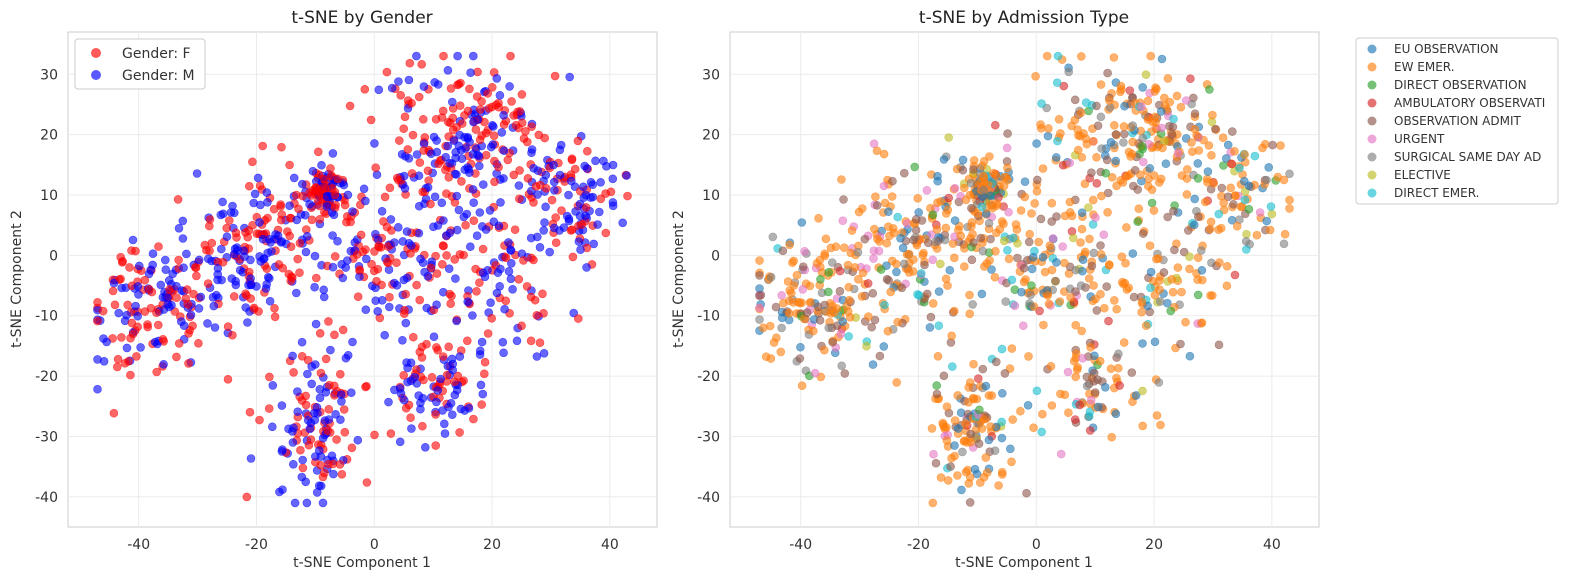  Describe the element at coordinates (49, 136) in the screenshot. I see `y-tick-label: 20` at that location.